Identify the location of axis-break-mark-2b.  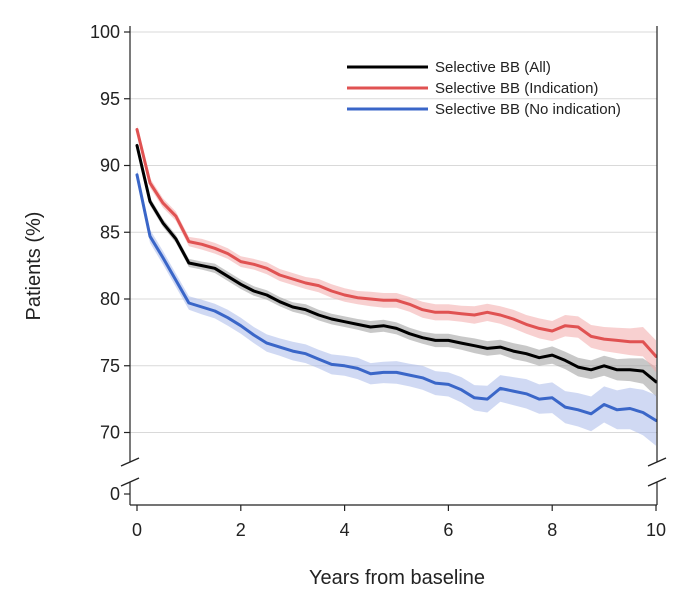
(657, 482).